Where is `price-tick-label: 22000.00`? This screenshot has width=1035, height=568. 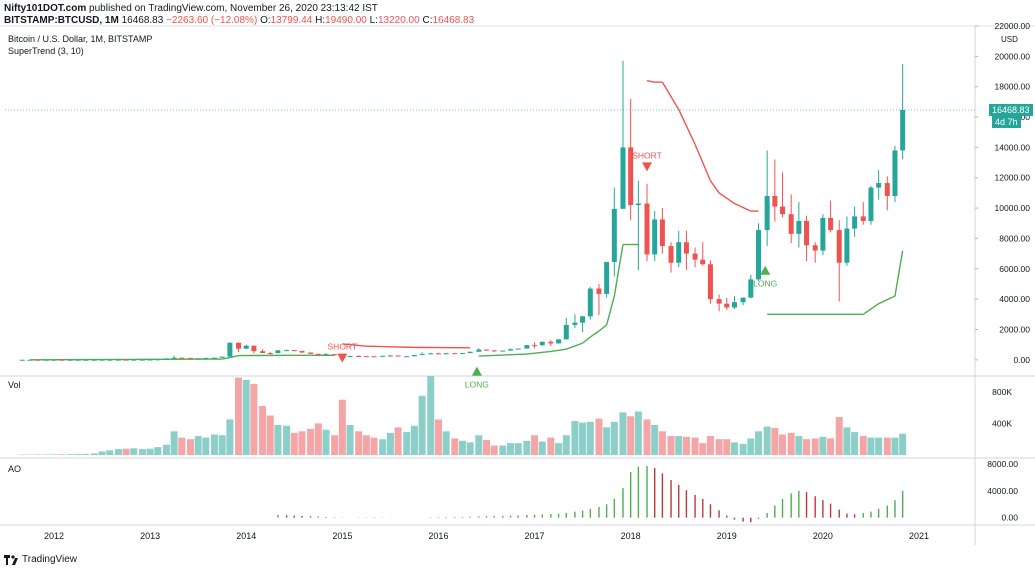
price-tick-label: 22000.00 is located at coordinates (1013, 26).